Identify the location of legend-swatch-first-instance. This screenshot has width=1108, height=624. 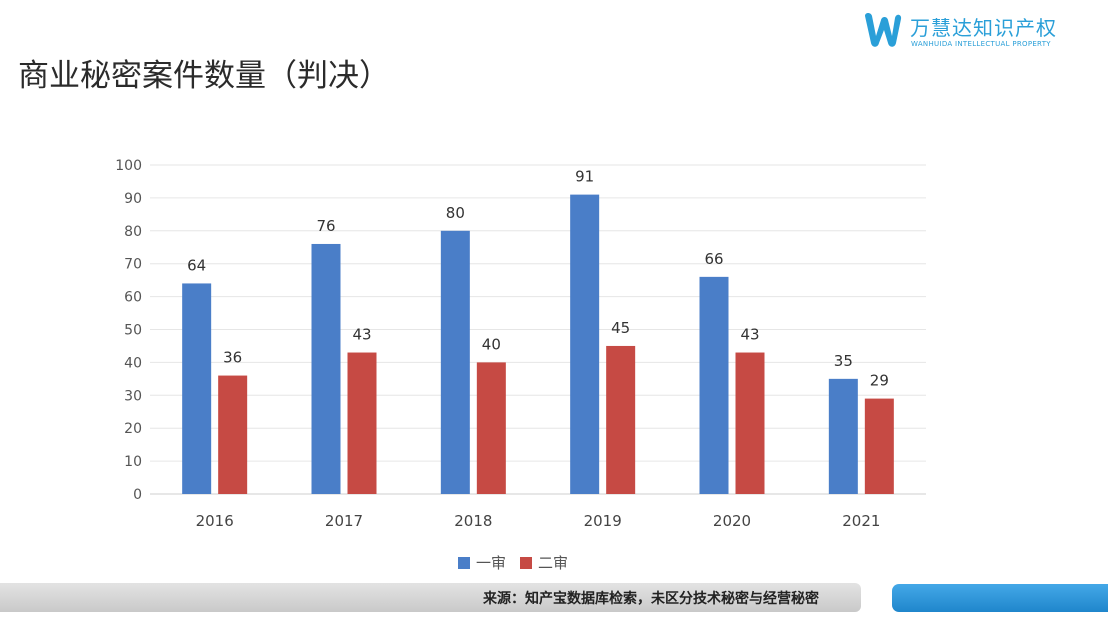
(464, 562).